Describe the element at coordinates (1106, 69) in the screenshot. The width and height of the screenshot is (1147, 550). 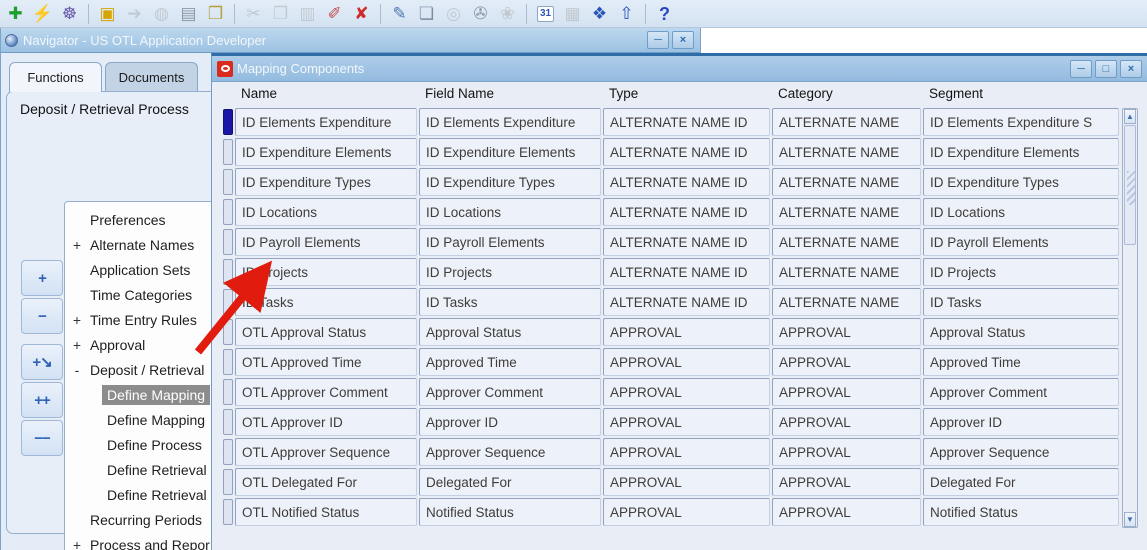
I see `mapping-maximize-button: □` at that location.